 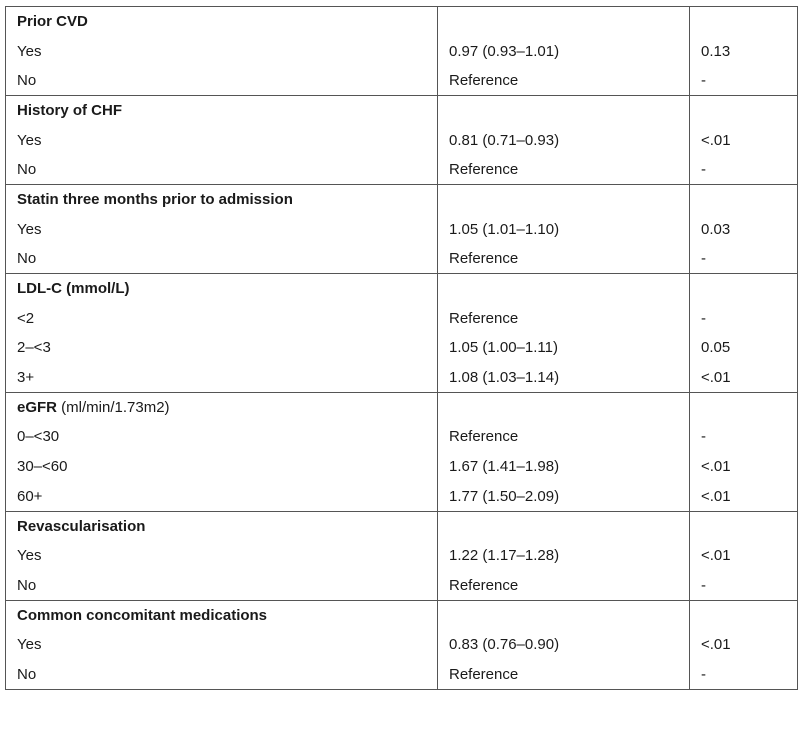 I want to click on table-row: Yes 1.05 (1.01–1.10) 0.03, so click(x=401, y=229).